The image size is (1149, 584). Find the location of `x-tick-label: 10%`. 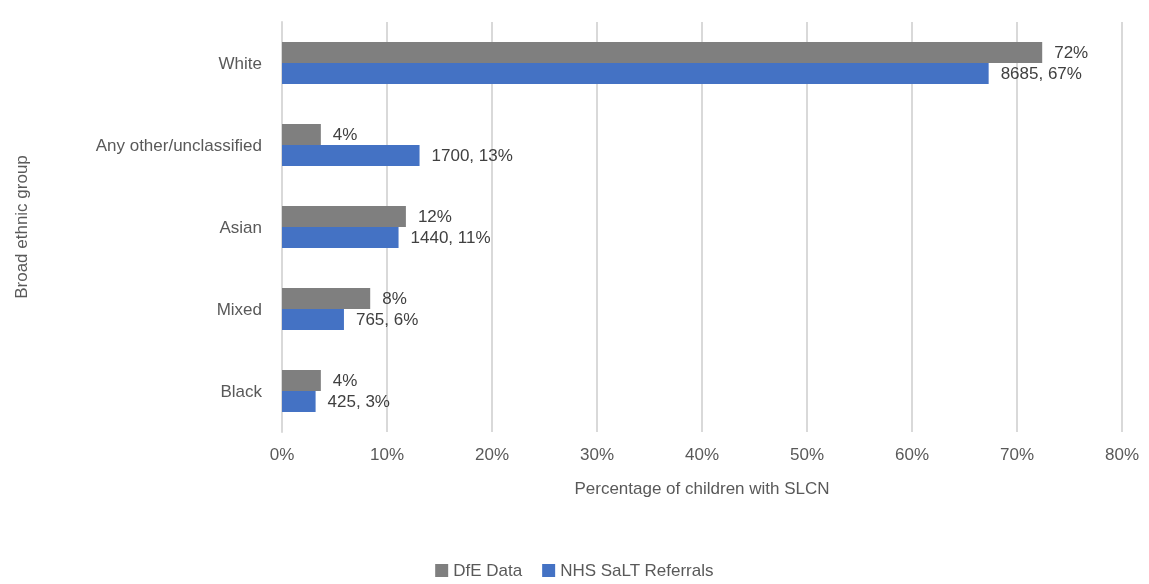

x-tick-label: 10% is located at coordinates (387, 454).